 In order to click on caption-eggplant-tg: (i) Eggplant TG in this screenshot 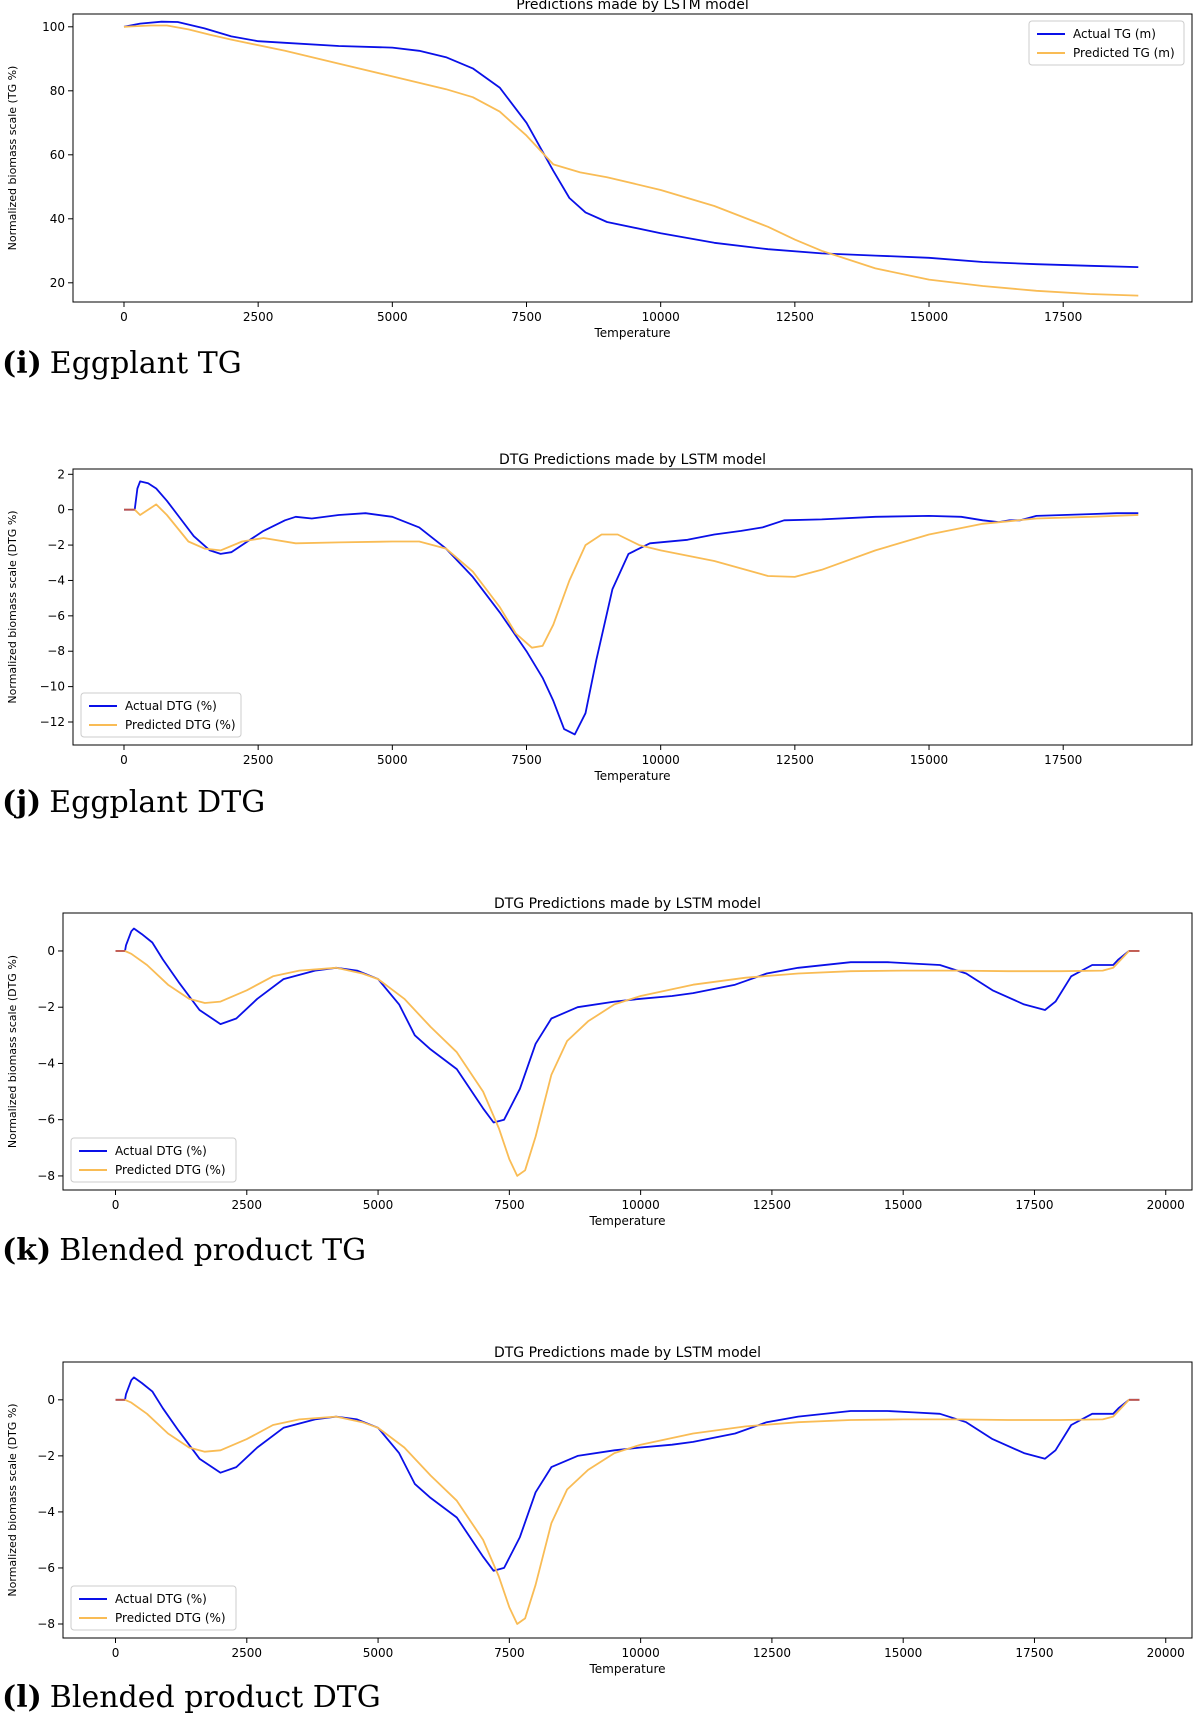, I will do `click(122, 363)`.